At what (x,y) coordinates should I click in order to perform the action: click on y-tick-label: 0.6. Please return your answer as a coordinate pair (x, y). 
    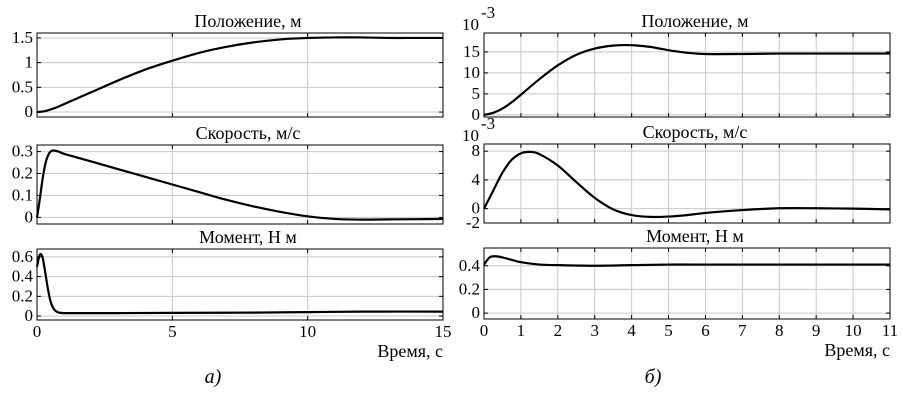
    Looking at the image, I should click on (22, 256).